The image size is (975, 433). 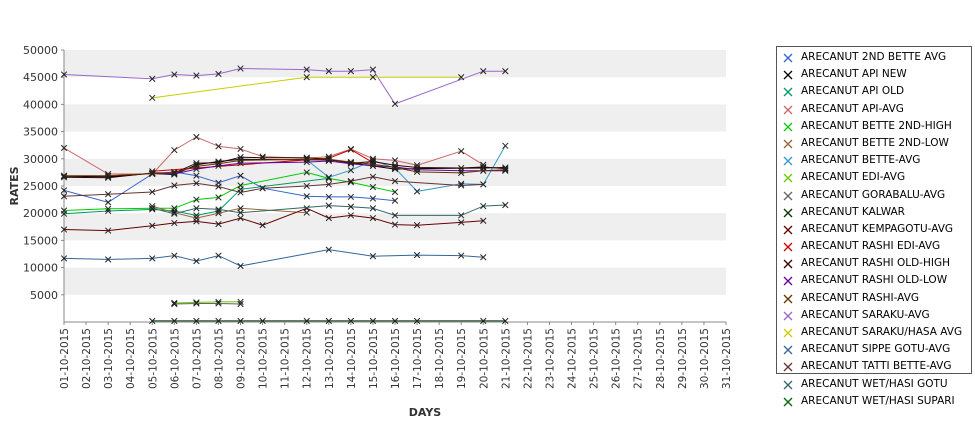 I want to click on legend-label: ARECANUT GORABALU-AVG, so click(x=873, y=194).